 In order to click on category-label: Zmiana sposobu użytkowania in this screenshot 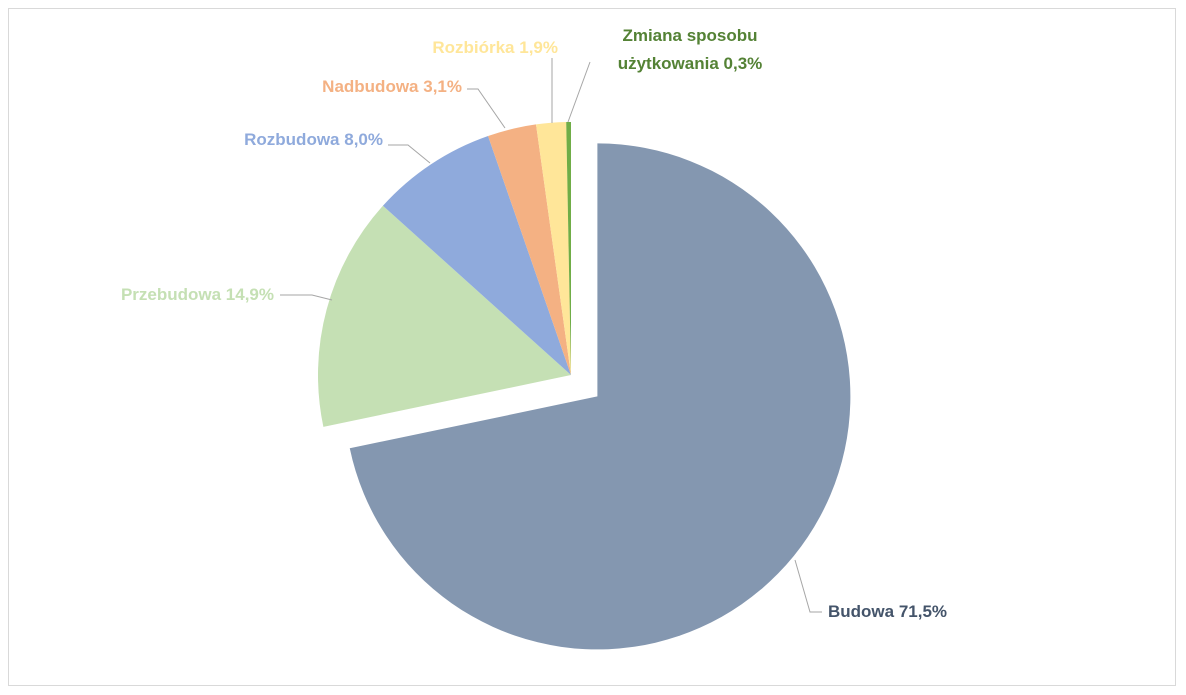, I will do `click(687, 49)`.